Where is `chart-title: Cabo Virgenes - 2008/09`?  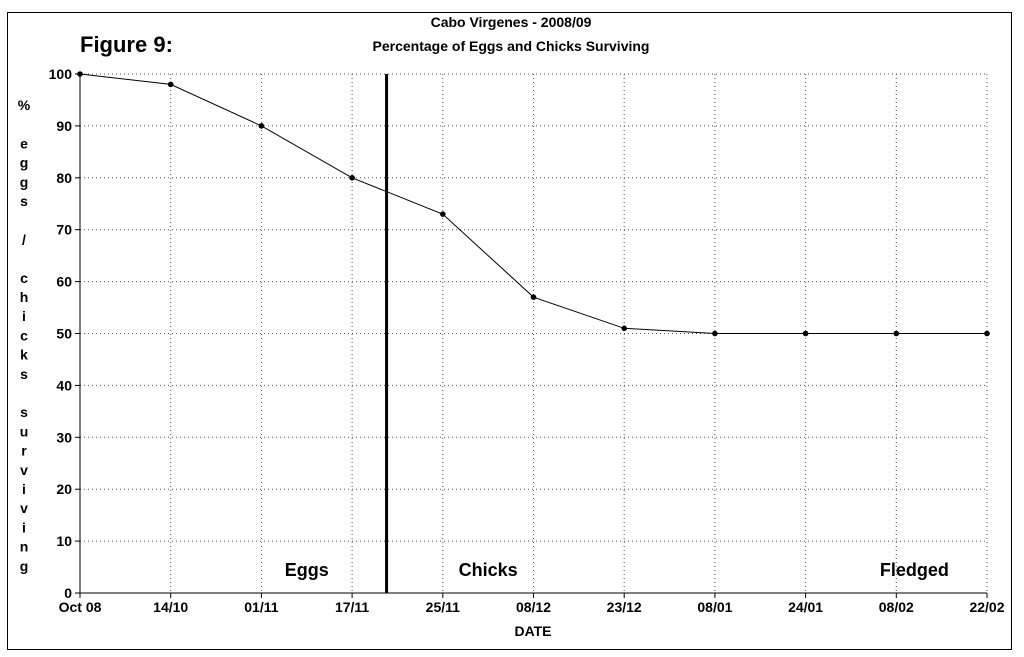 chart-title: Cabo Virgenes - 2008/09 is located at coordinates (511, 22).